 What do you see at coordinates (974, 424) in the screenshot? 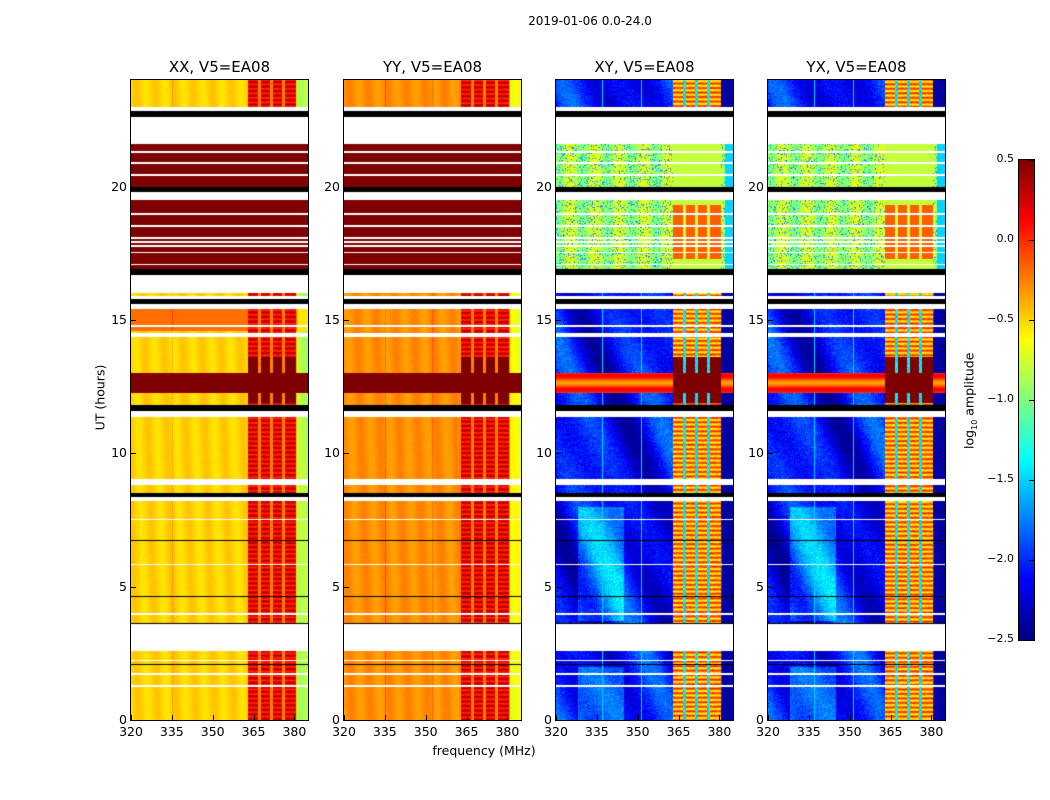
I see `colorbar-label-sub: 10` at bounding box center [974, 424].